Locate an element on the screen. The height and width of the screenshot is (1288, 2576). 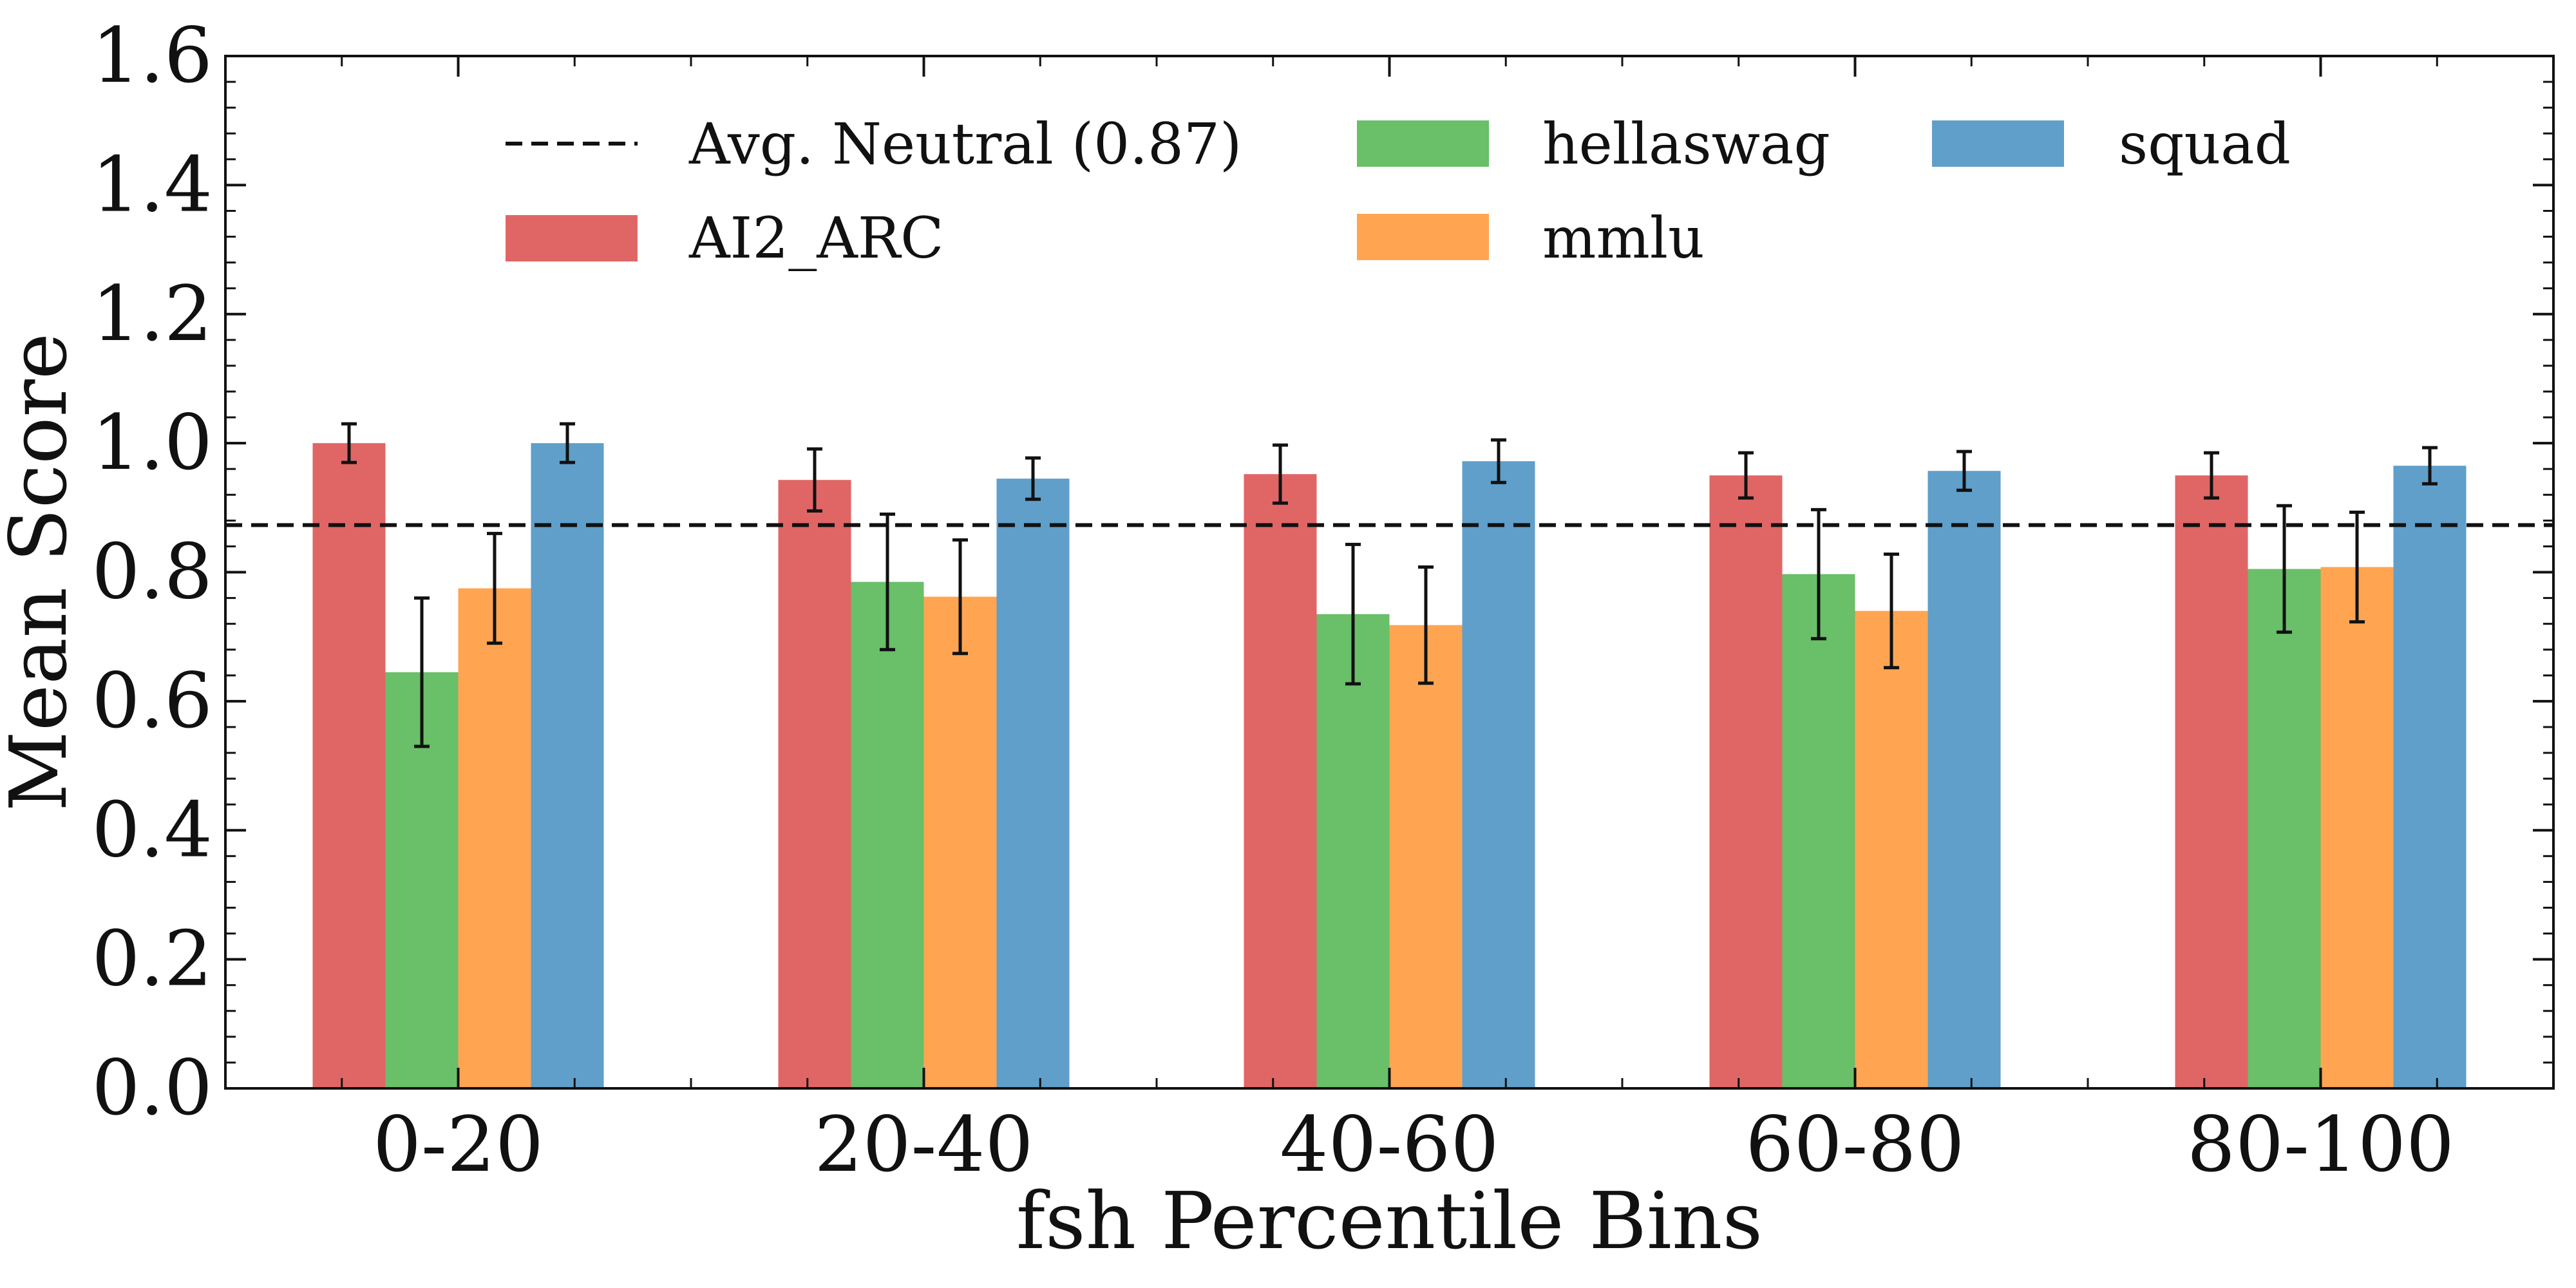
legend-label-ai2-arc: AI2_ARC is located at coordinates (815, 238).